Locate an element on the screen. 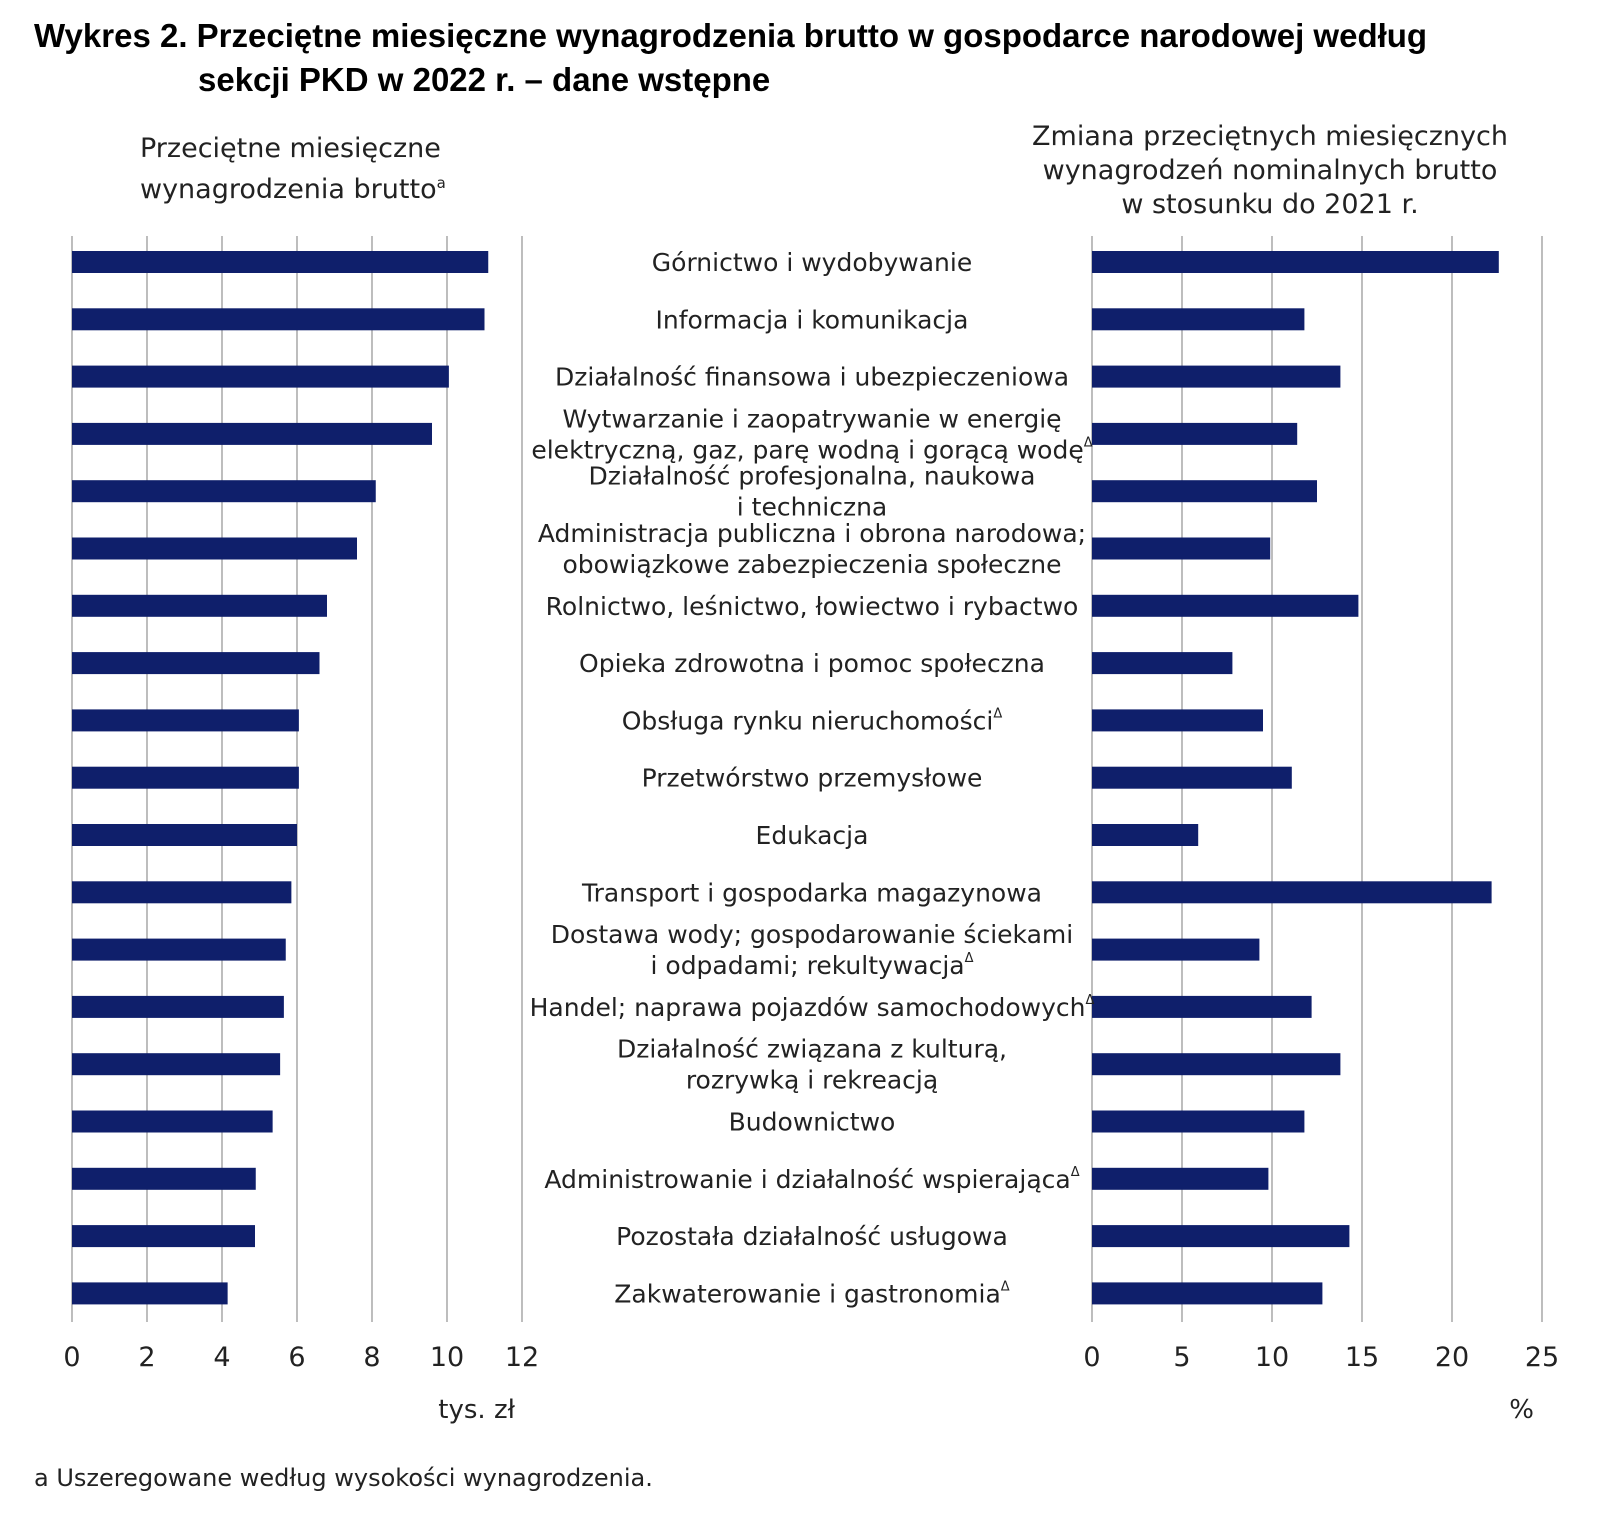 This screenshot has height=1525, width=1611. category-label: Dostawa wody; gospodarowanie ściekami is located at coordinates (812, 934).